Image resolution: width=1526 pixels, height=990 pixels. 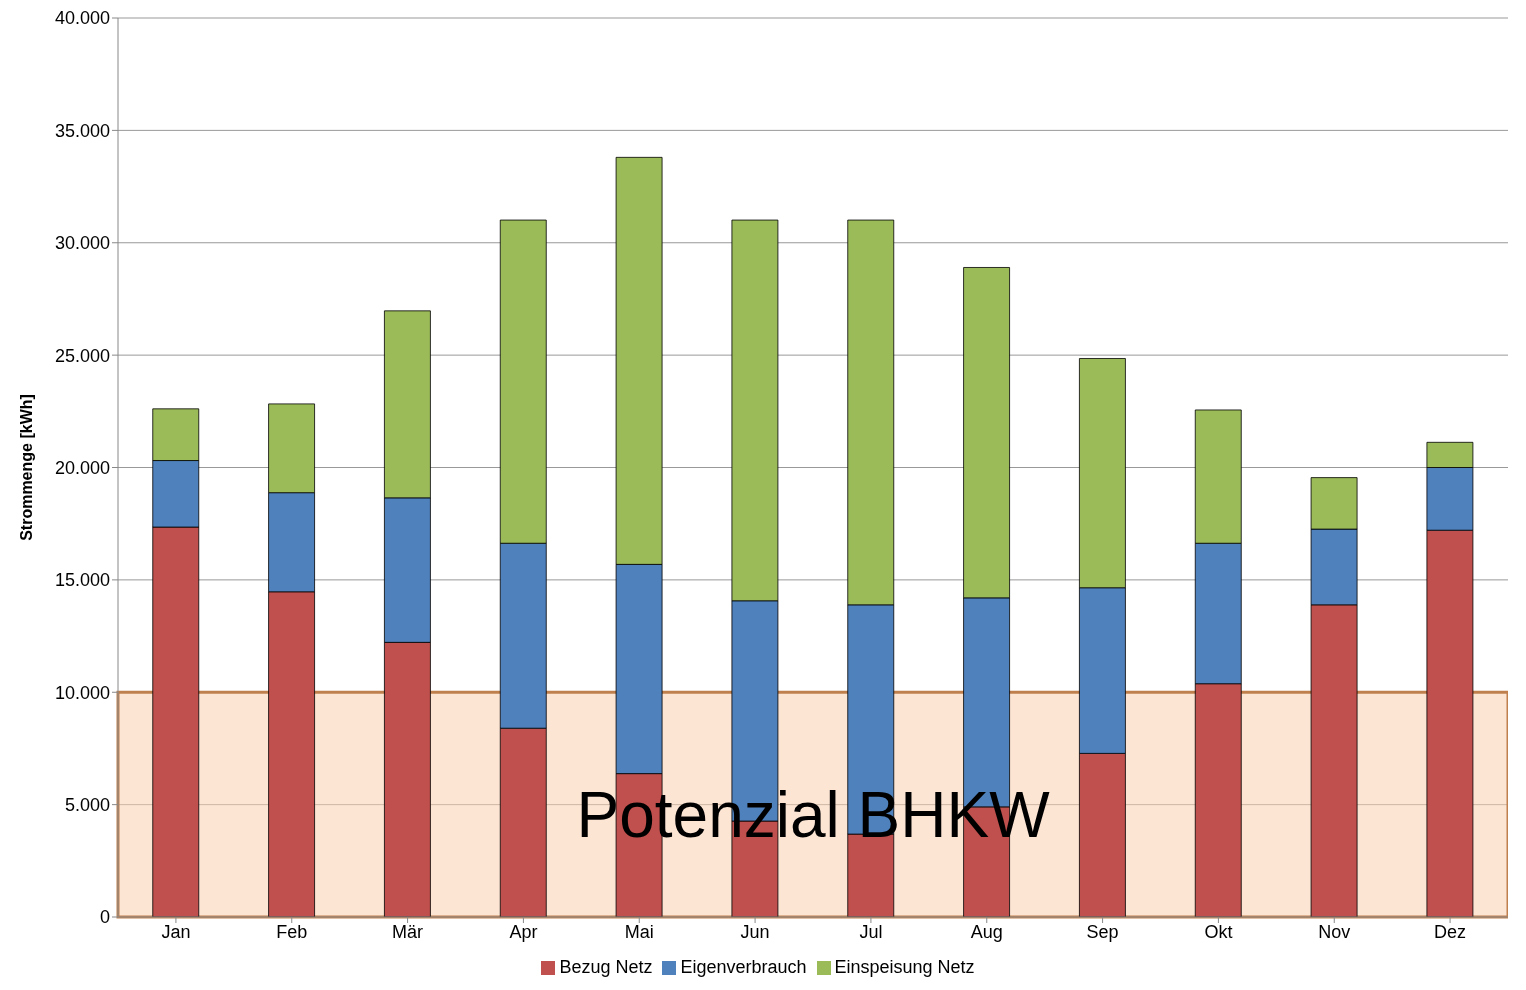 I want to click on x-tick-label: Aug, so click(x=986, y=931).